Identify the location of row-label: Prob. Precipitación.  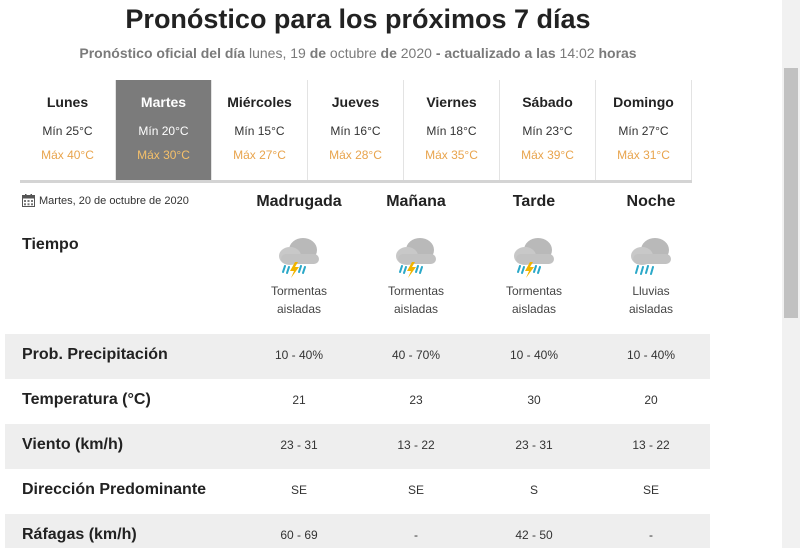
(95, 354).